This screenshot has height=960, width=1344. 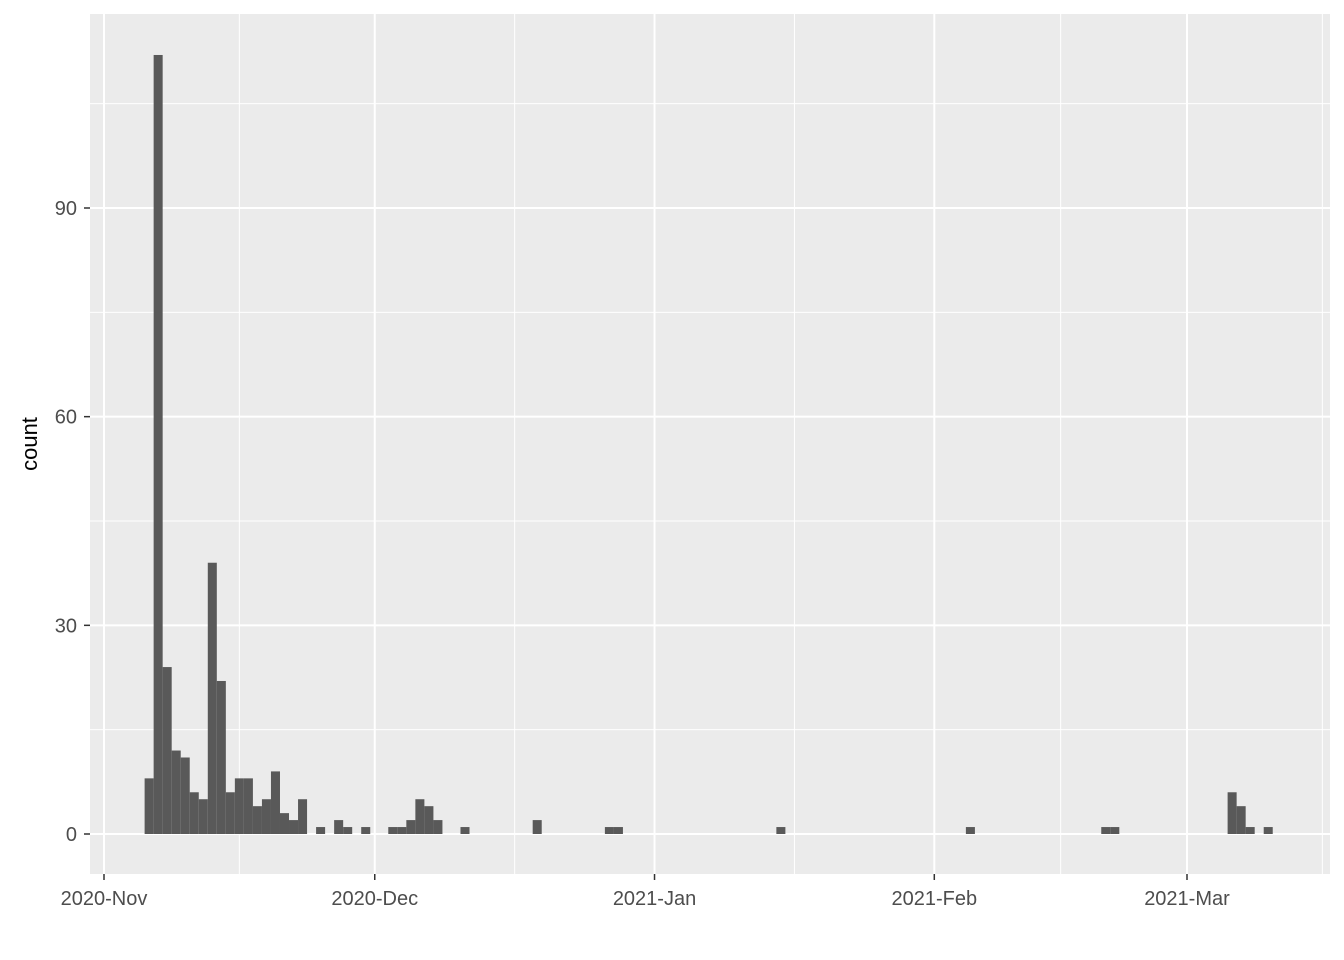 I want to click on x-tick-label: 2021-Feb, so click(x=934, y=899).